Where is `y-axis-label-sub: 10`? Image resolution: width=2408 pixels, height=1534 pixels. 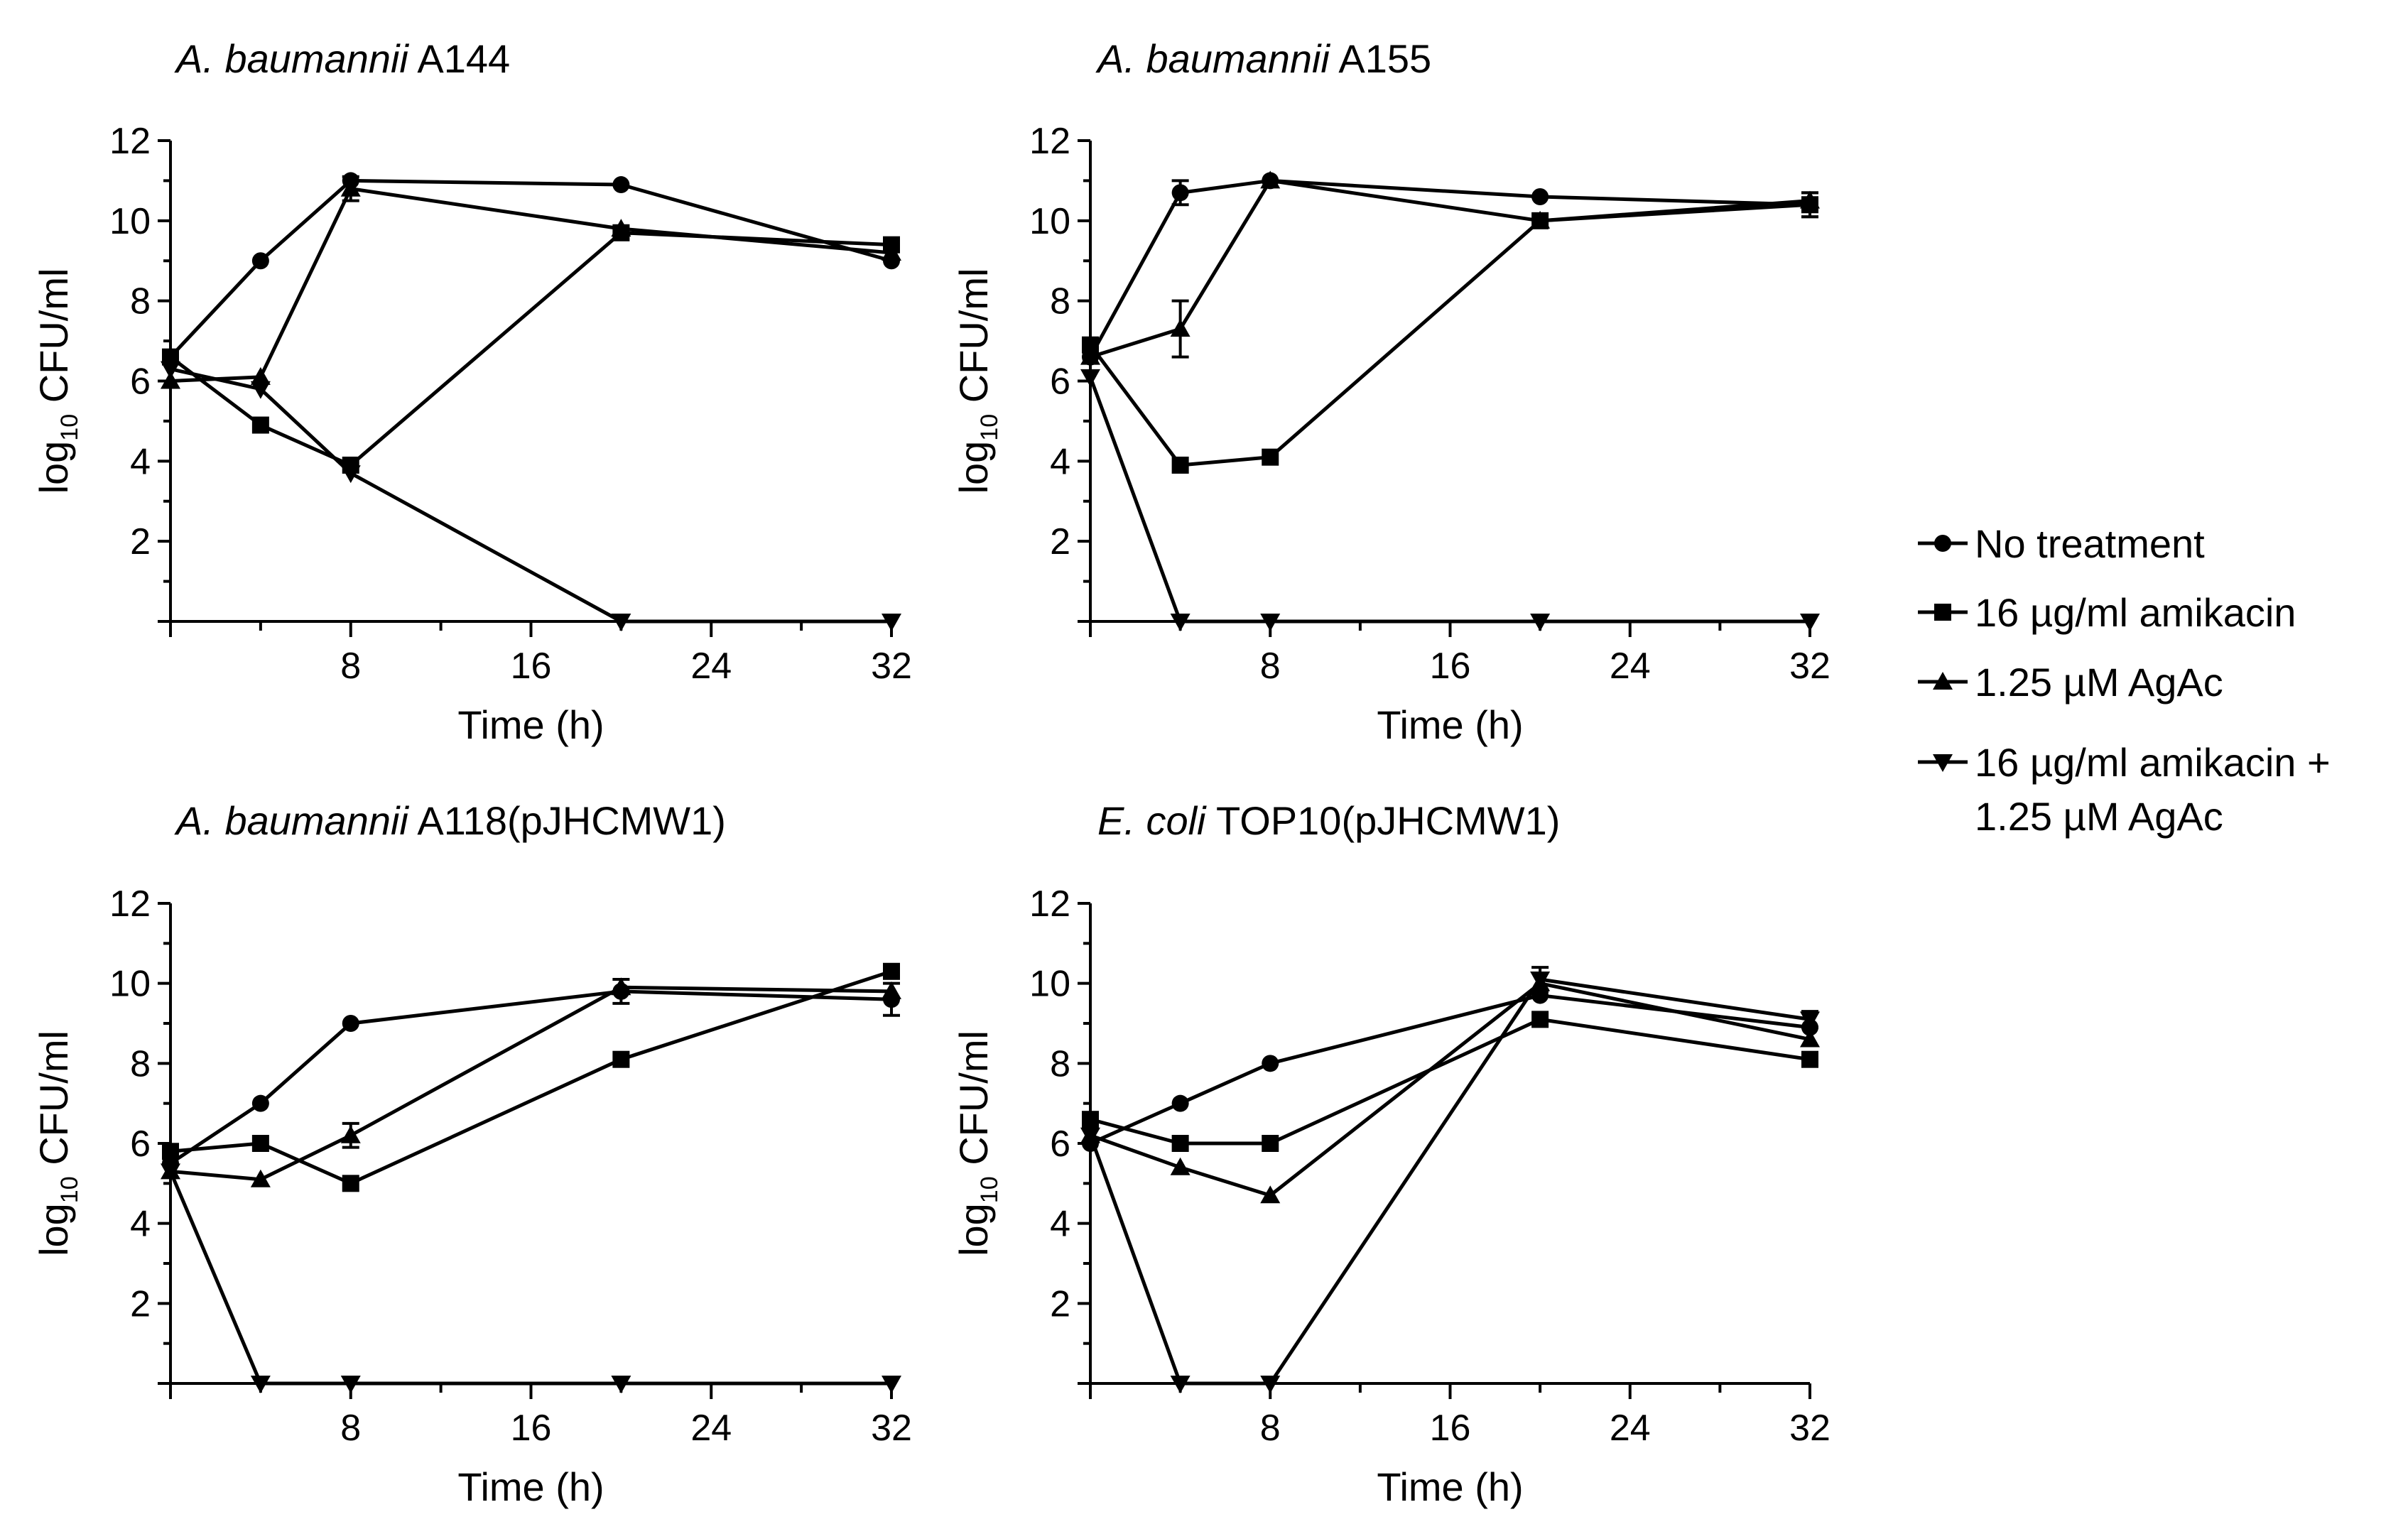
y-axis-label-sub: 10 is located at coordinates (990, 427).